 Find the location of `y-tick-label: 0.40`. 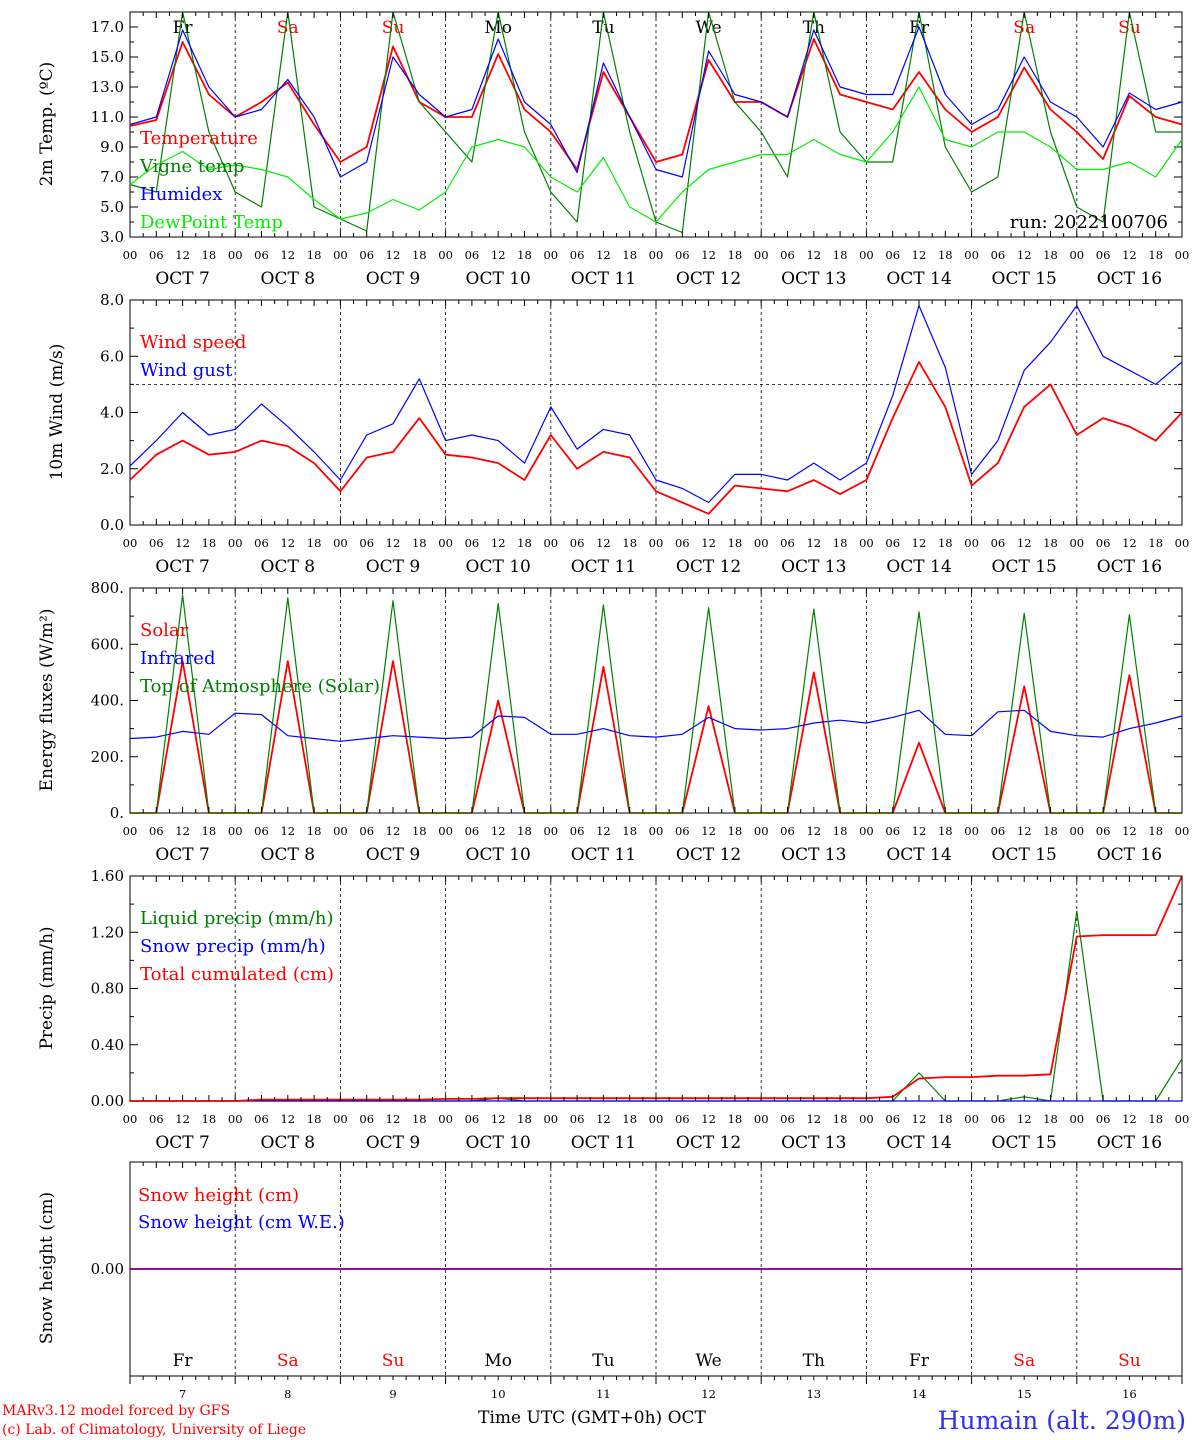

y-tick-label: 0.40 is located at coordinates (107, 1045).